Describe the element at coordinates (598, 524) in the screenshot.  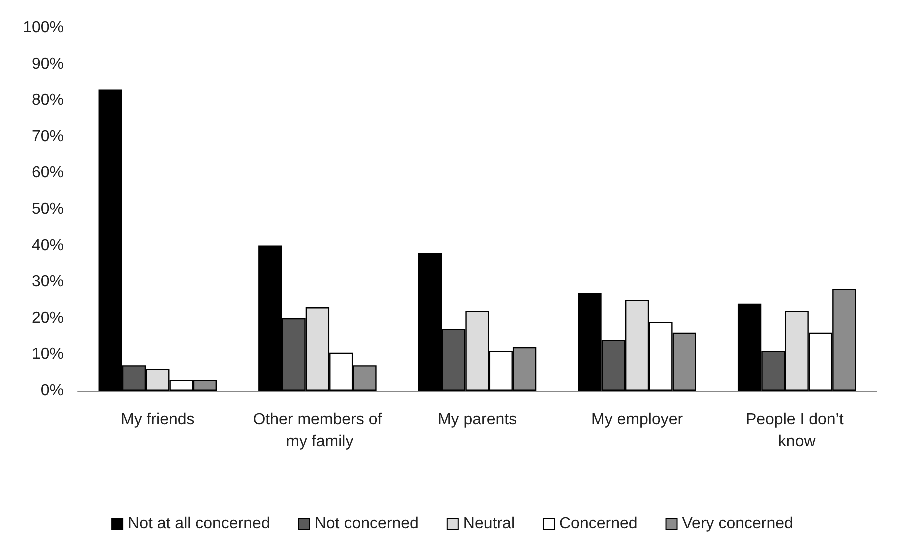
I see `legend-label: Concerned` at that location.